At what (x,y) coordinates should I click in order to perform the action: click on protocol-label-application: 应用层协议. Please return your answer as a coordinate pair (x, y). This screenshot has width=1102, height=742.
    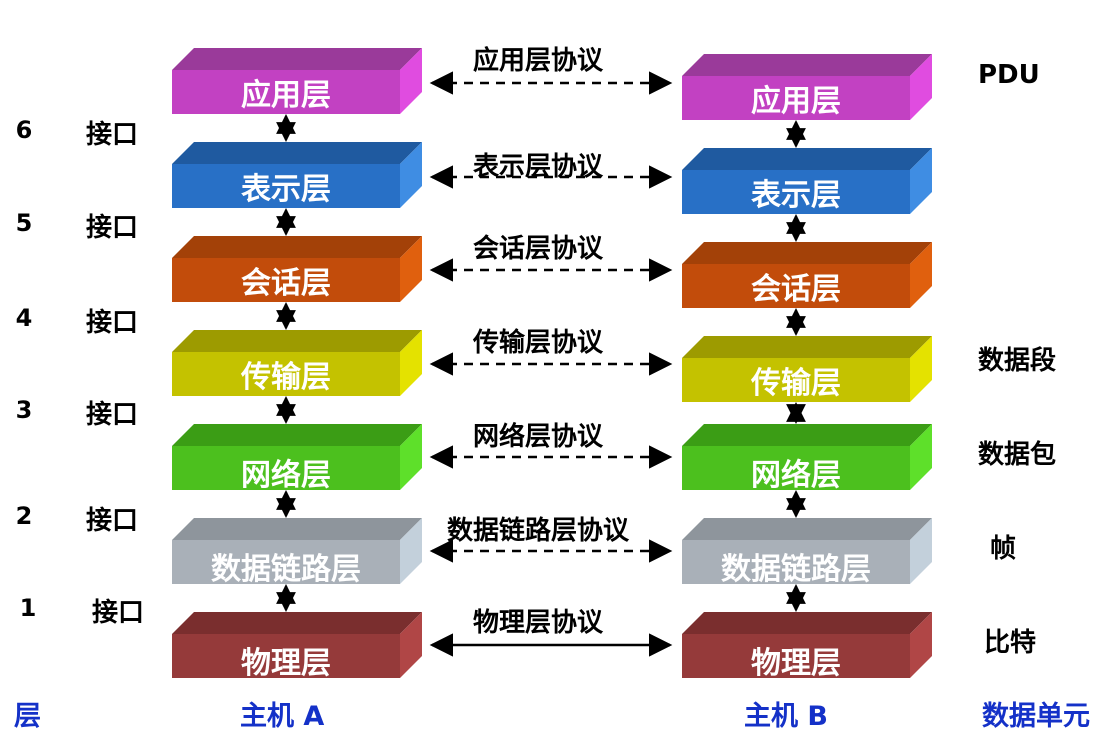
    Looking at the image, I should click on (537, 61).